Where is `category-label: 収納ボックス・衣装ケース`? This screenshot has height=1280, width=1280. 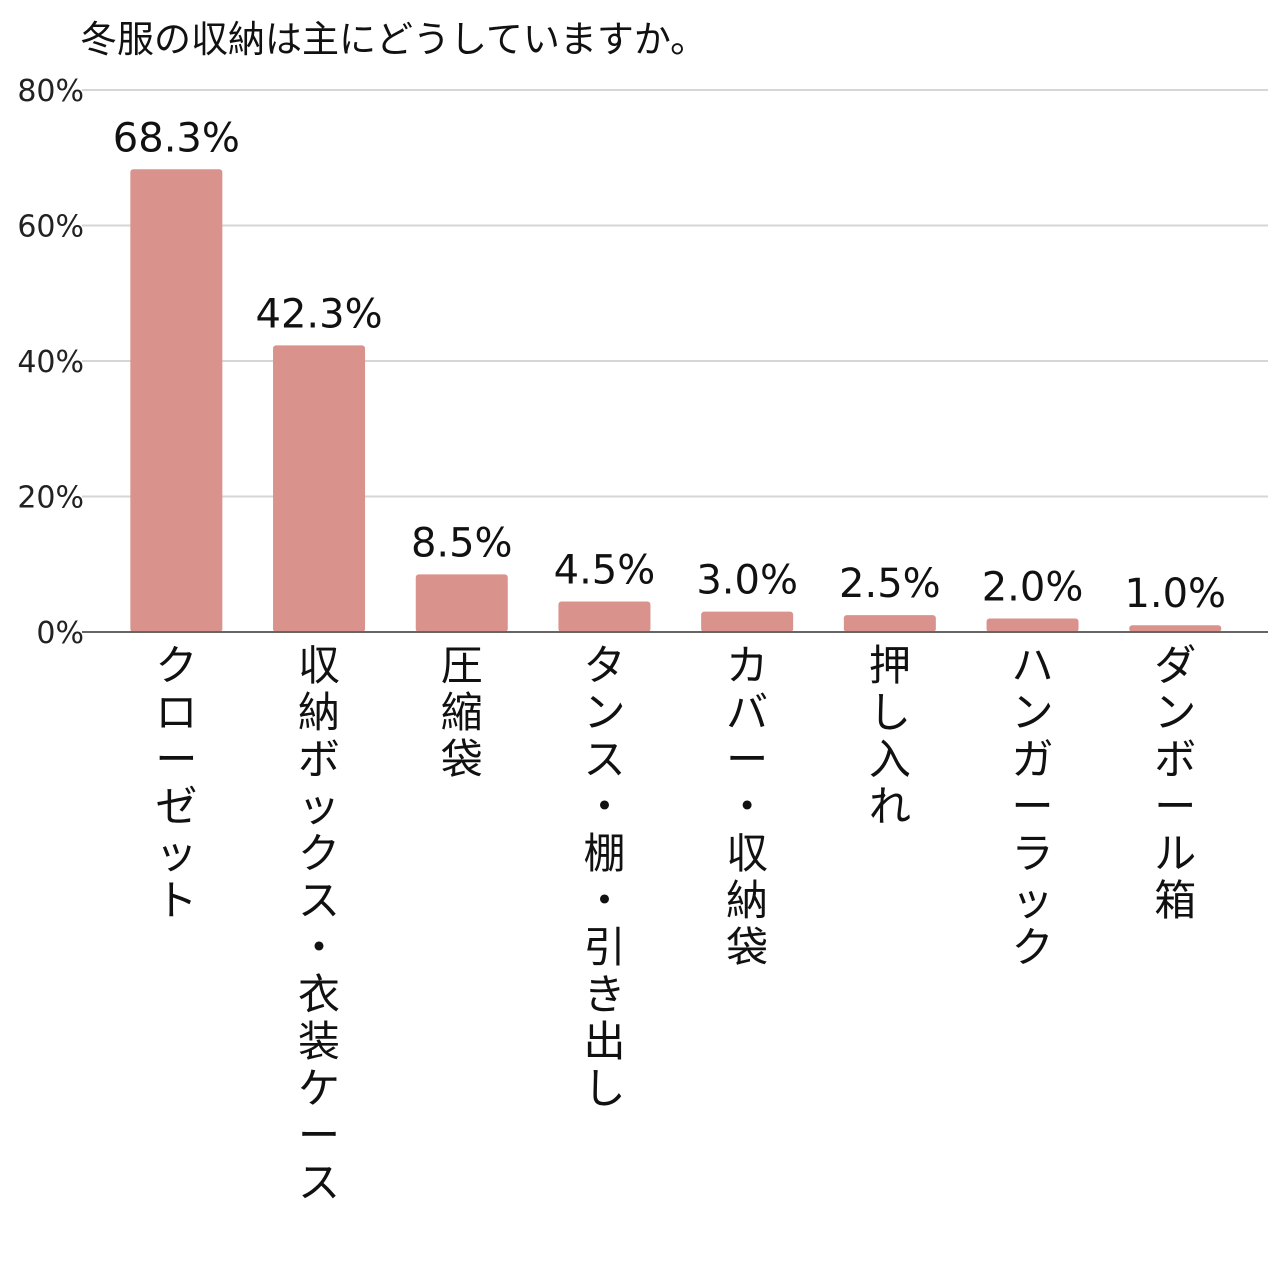
category-label: 収納ボックス・衣装ケース is located at coordinates (319, 924).